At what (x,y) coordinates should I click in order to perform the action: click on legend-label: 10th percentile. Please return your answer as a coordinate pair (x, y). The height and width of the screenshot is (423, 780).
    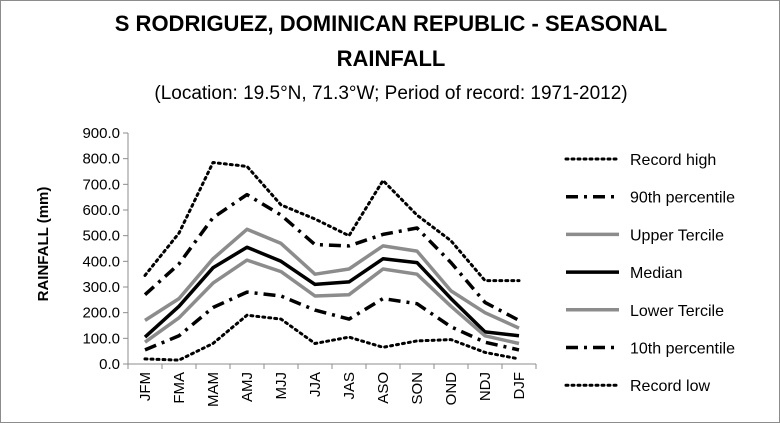
    Looking at the image, I should click on (682, 349).